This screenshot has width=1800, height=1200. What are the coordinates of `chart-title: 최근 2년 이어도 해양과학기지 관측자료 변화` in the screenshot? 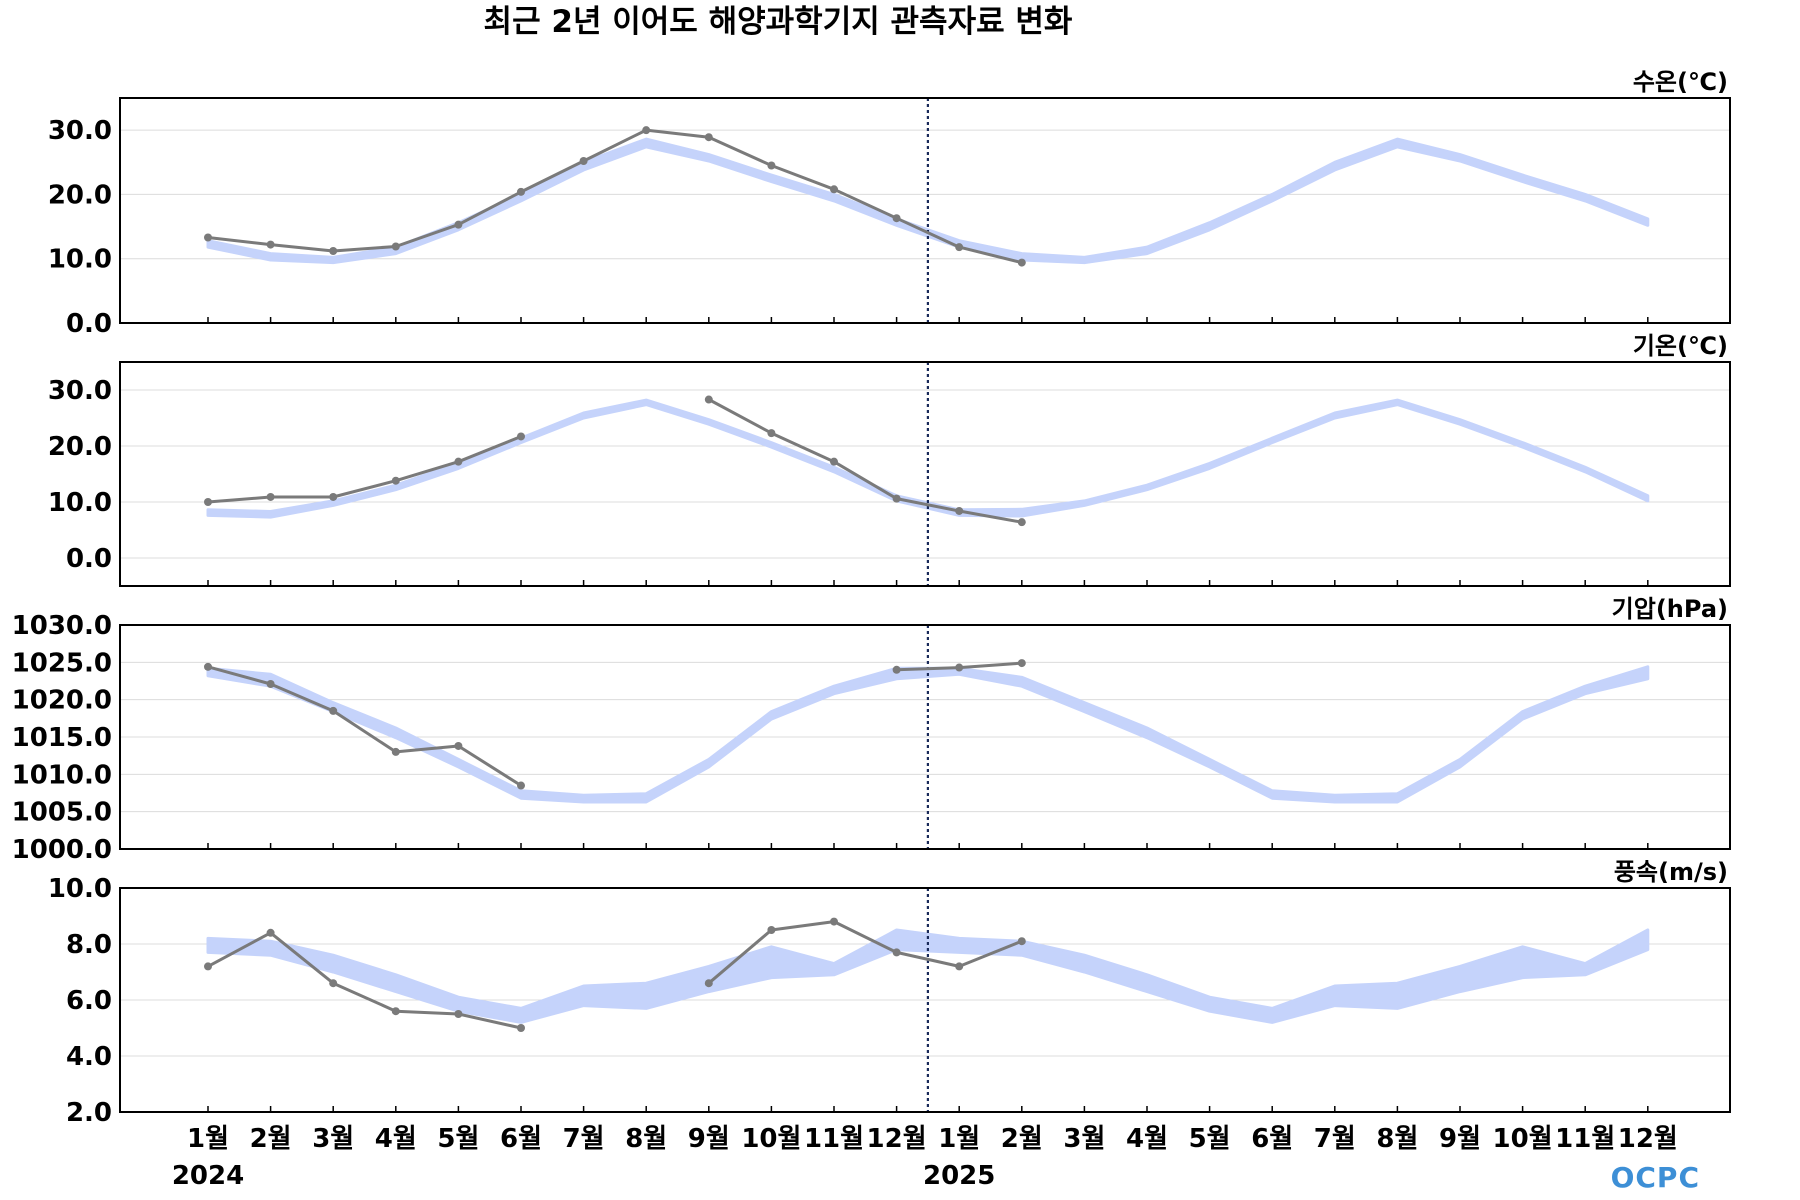 It's located at (778, 22).